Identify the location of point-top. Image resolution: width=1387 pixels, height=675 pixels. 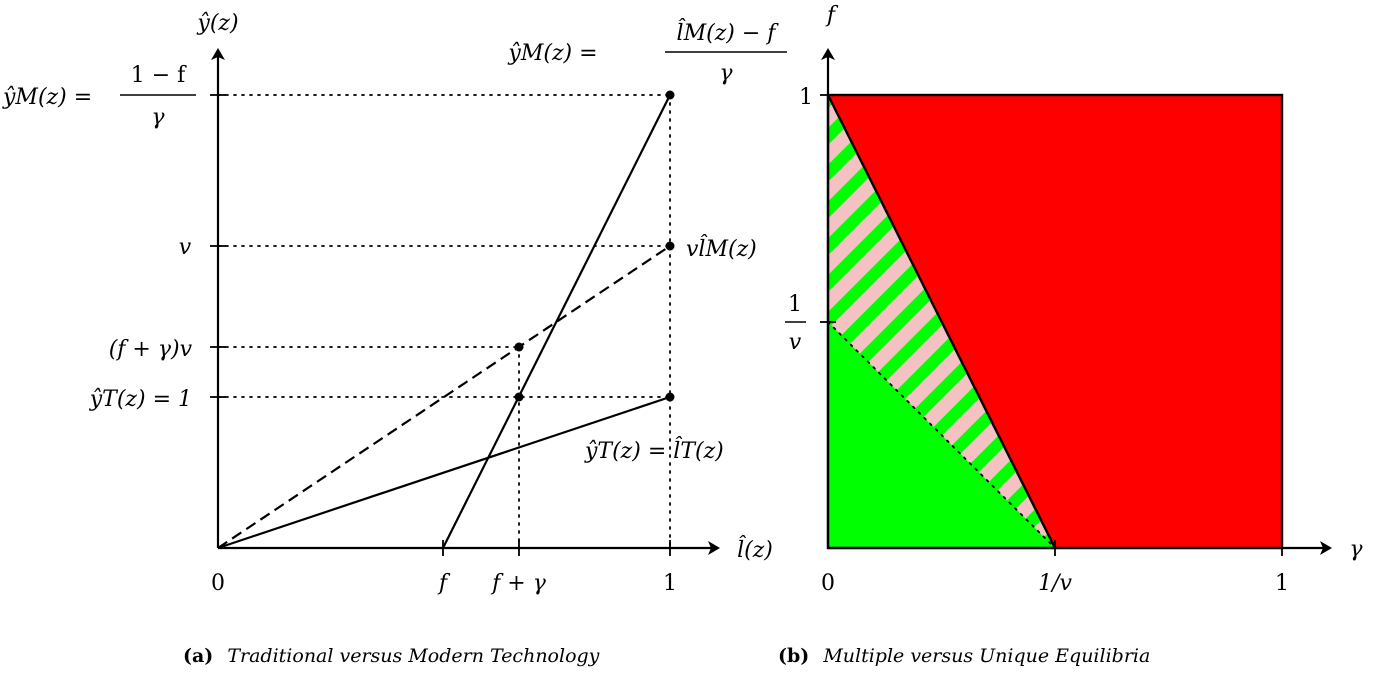
(670, 95).